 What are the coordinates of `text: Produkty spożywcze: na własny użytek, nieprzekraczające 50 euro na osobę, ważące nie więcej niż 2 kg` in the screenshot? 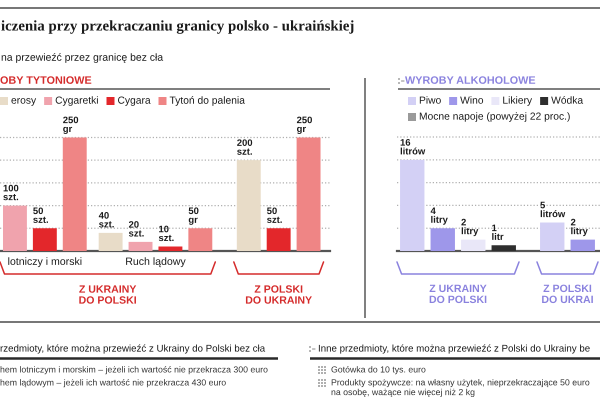 It's located at (461, 388).